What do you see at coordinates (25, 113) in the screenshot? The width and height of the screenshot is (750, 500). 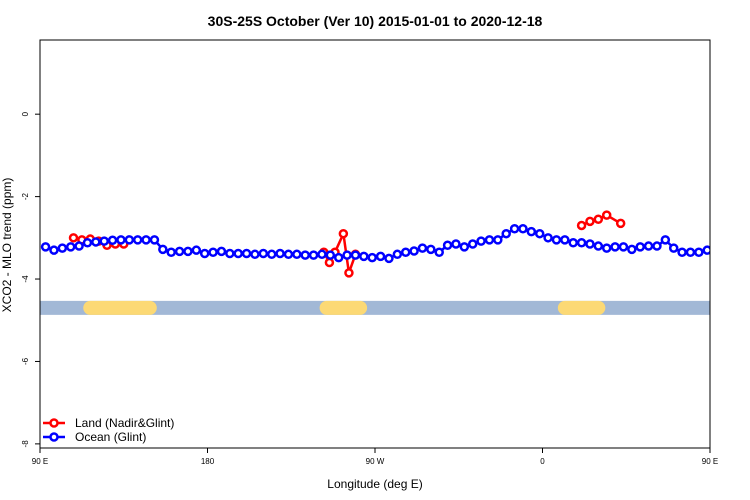 I see `y-tick-label: 0` at bounding box center [25, 113].